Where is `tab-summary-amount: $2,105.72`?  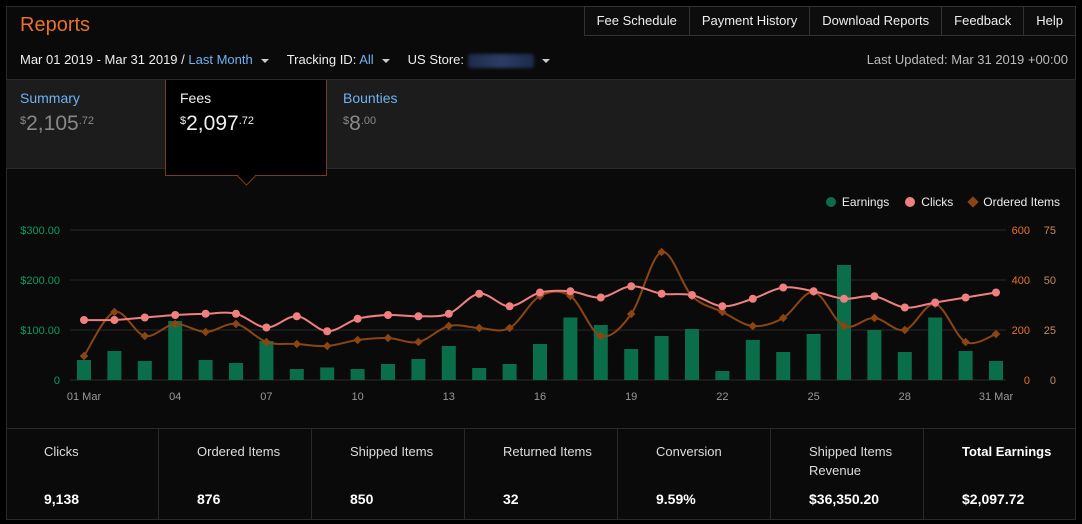 tab-summary-amount: $2,105.72 is located at coordinates (86, 124).